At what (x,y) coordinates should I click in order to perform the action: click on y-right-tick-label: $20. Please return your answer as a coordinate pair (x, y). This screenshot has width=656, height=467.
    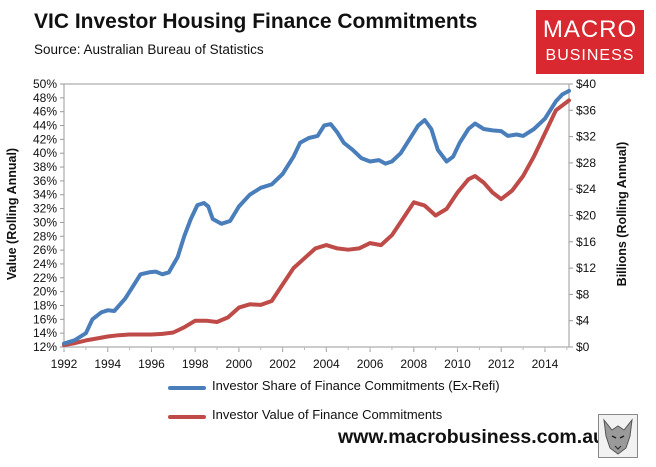
    Looking at the image, I should click on (586, 216).